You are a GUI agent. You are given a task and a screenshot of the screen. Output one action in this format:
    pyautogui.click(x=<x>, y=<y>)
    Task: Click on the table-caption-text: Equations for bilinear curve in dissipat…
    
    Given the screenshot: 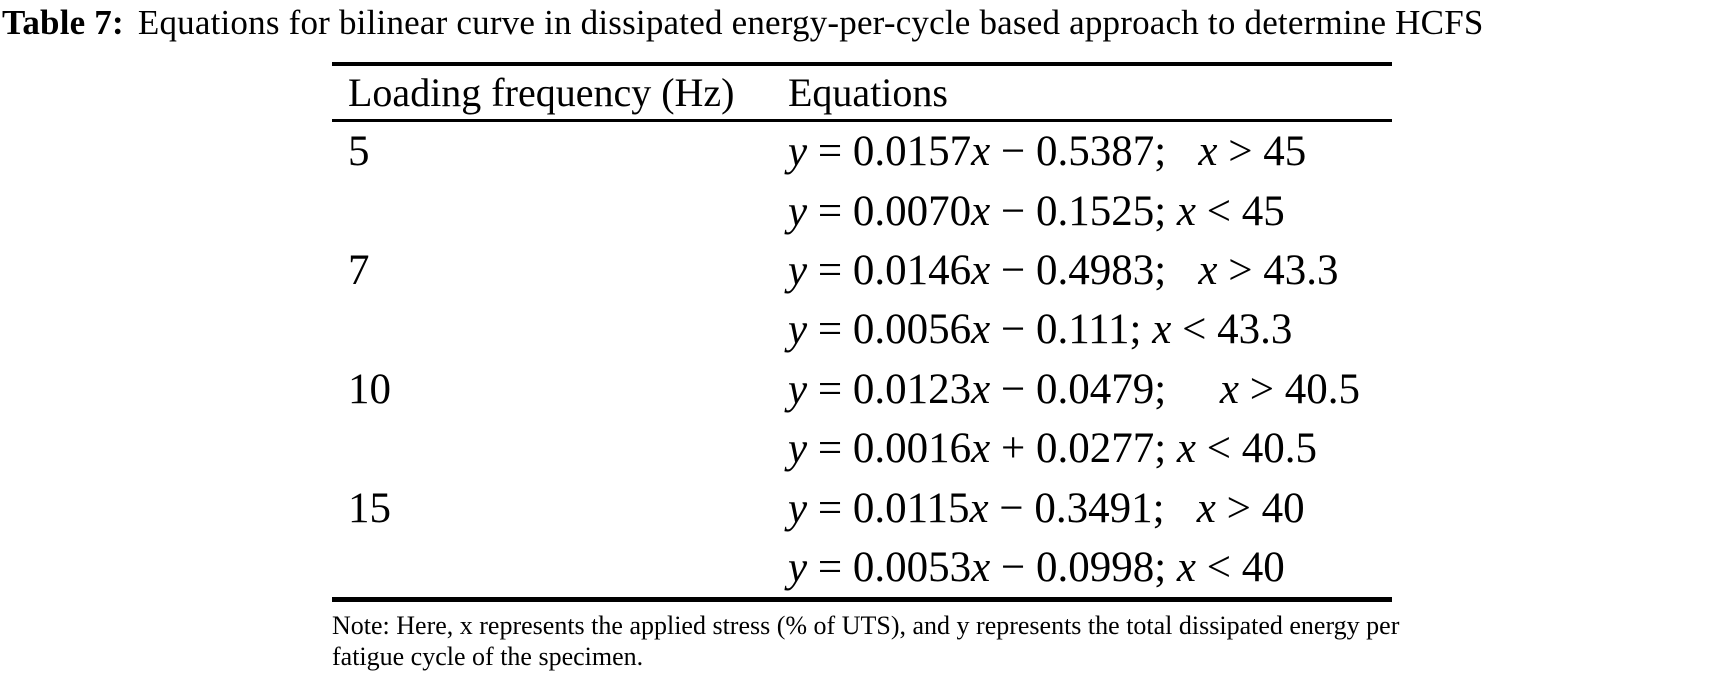 What is the action you would take?
    pyautogui.click(x=810, y=22)
    